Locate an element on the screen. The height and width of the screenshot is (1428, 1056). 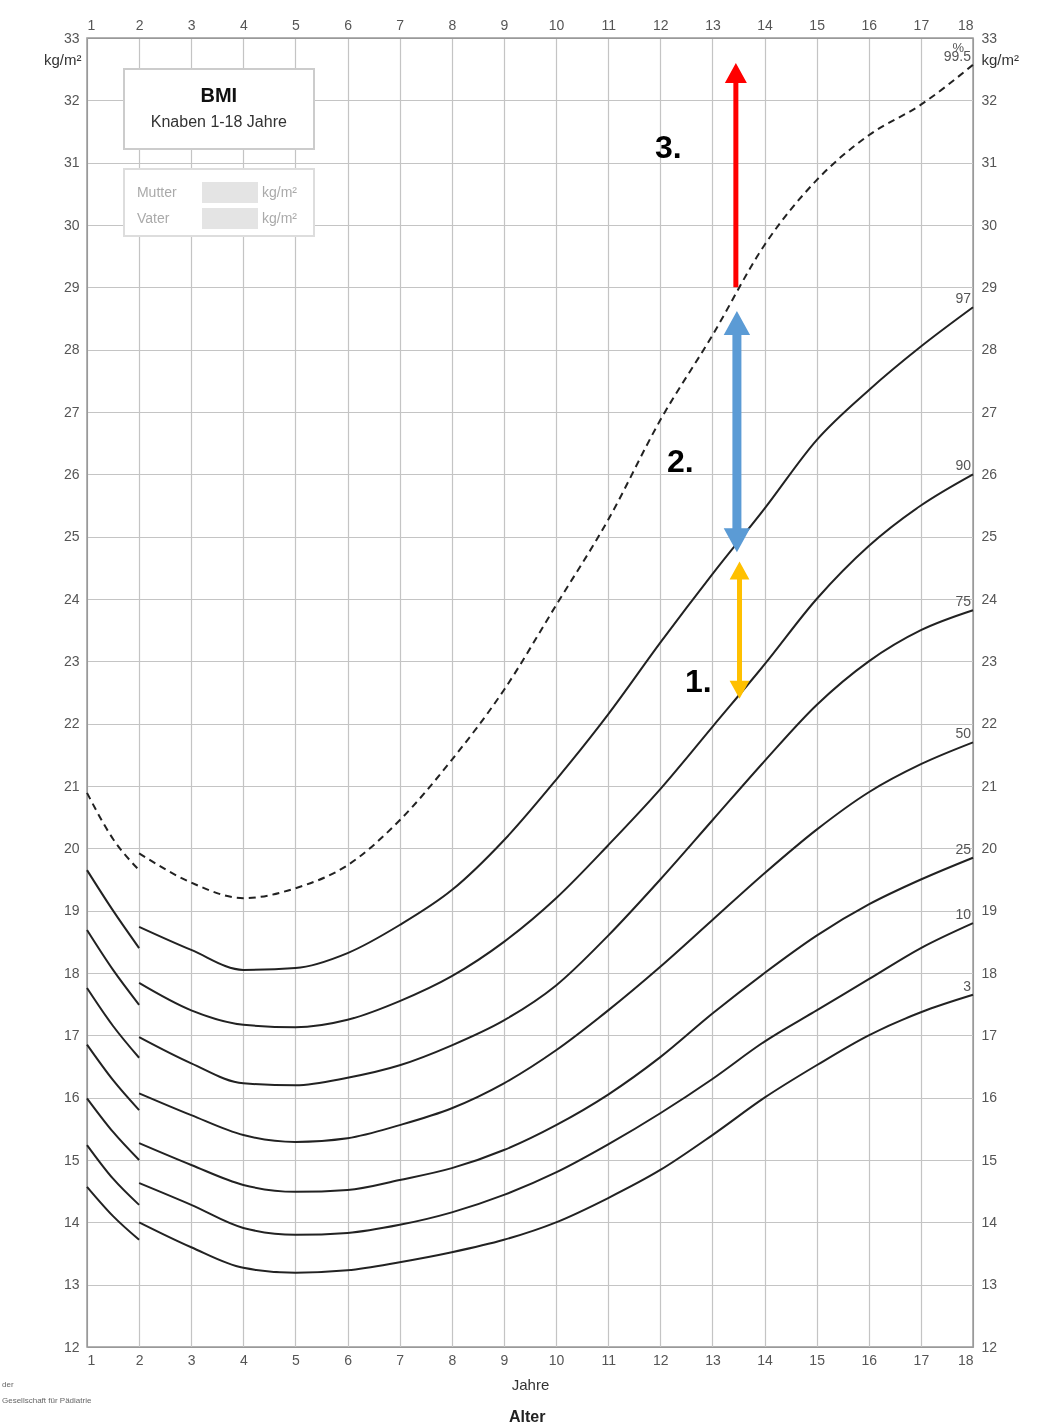
series-label: 75 is located at coordinates (963, 601).